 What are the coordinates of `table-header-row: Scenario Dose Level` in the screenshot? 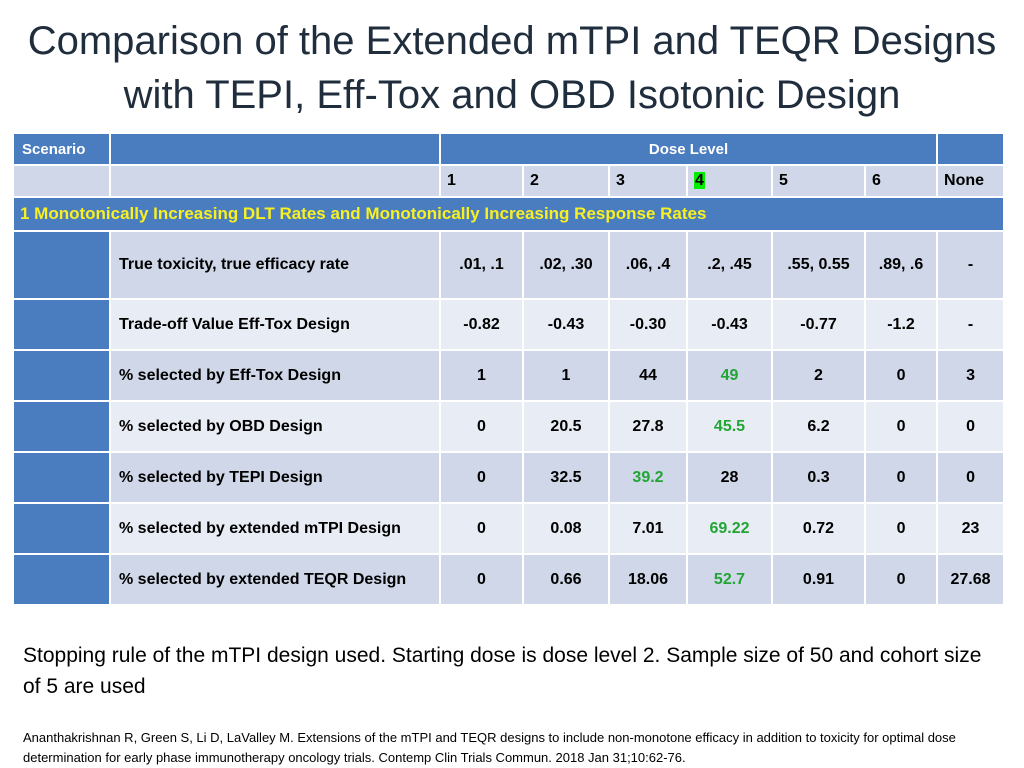 It's located at (509, 149).